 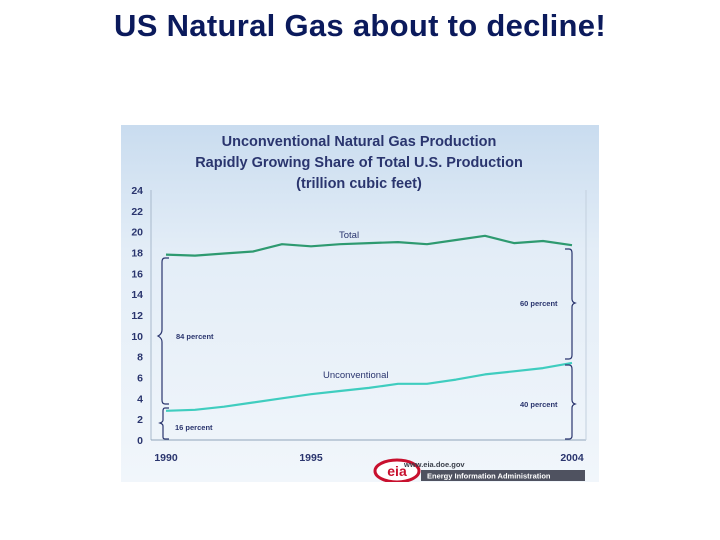 I want to click on brace-84-percent, so click(x=162, y=331).